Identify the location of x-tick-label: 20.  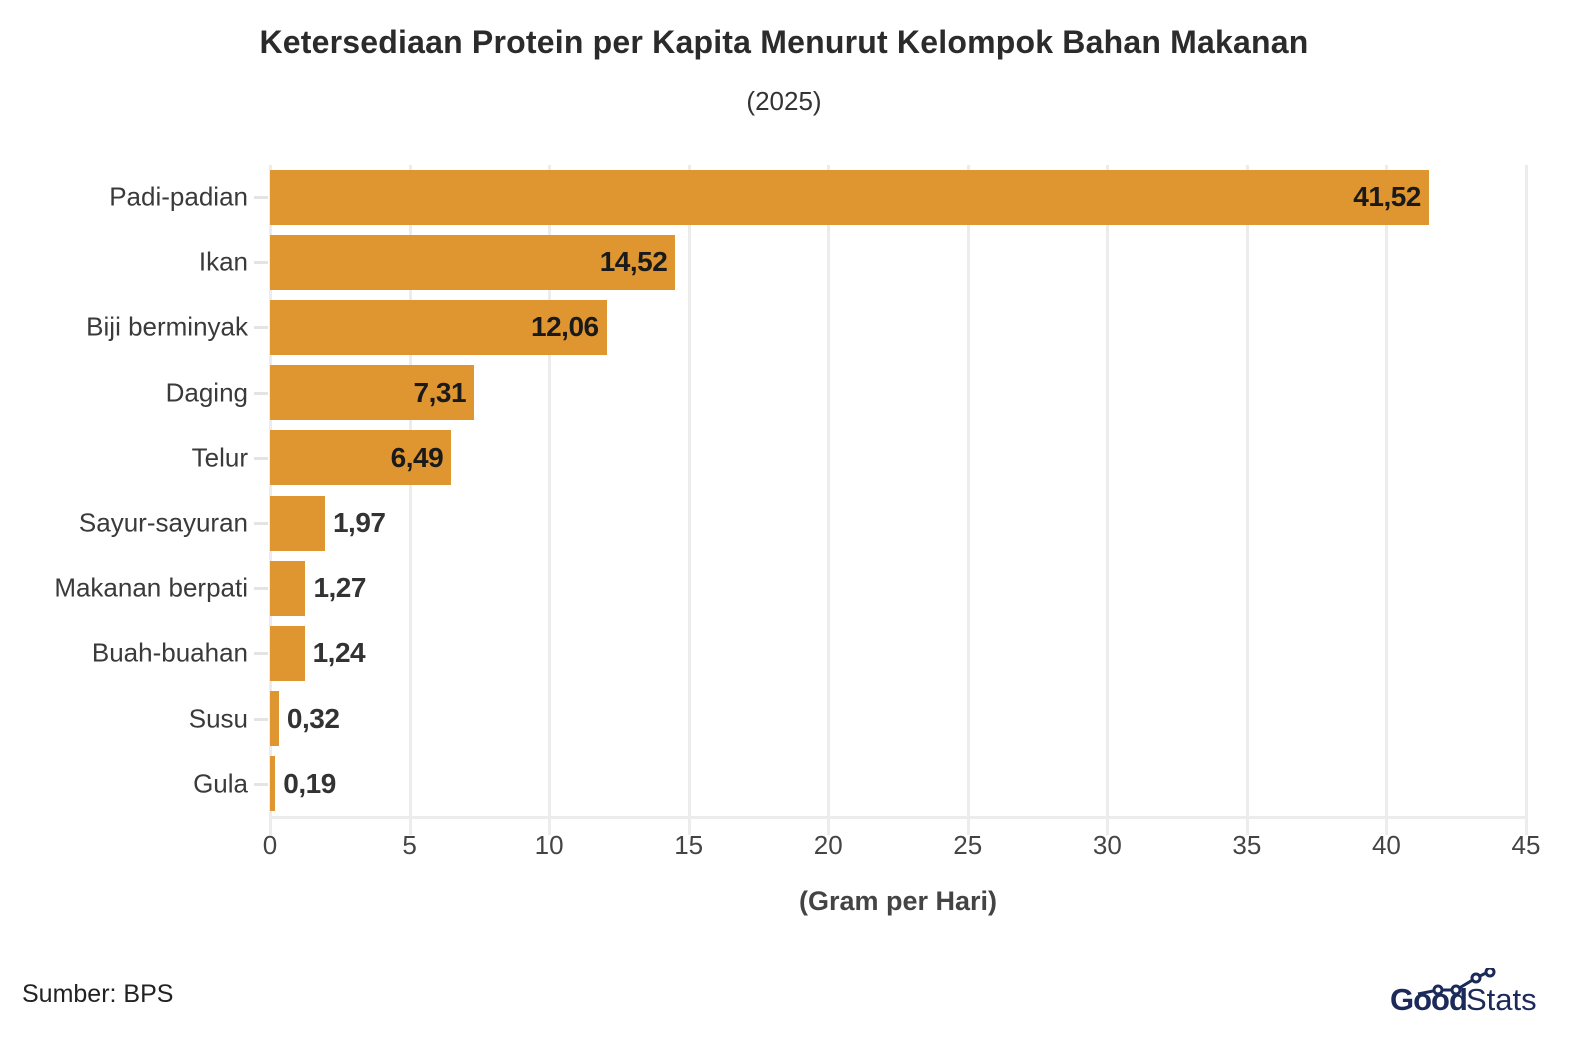
(828, 845).